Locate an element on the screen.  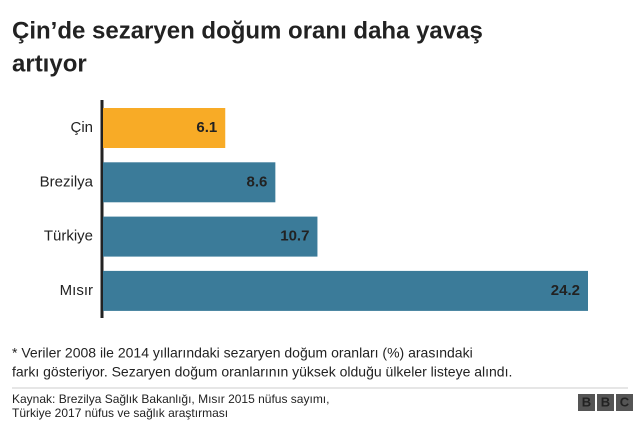
y-tick-label: Türkiye is located at coordinates (68, 236).